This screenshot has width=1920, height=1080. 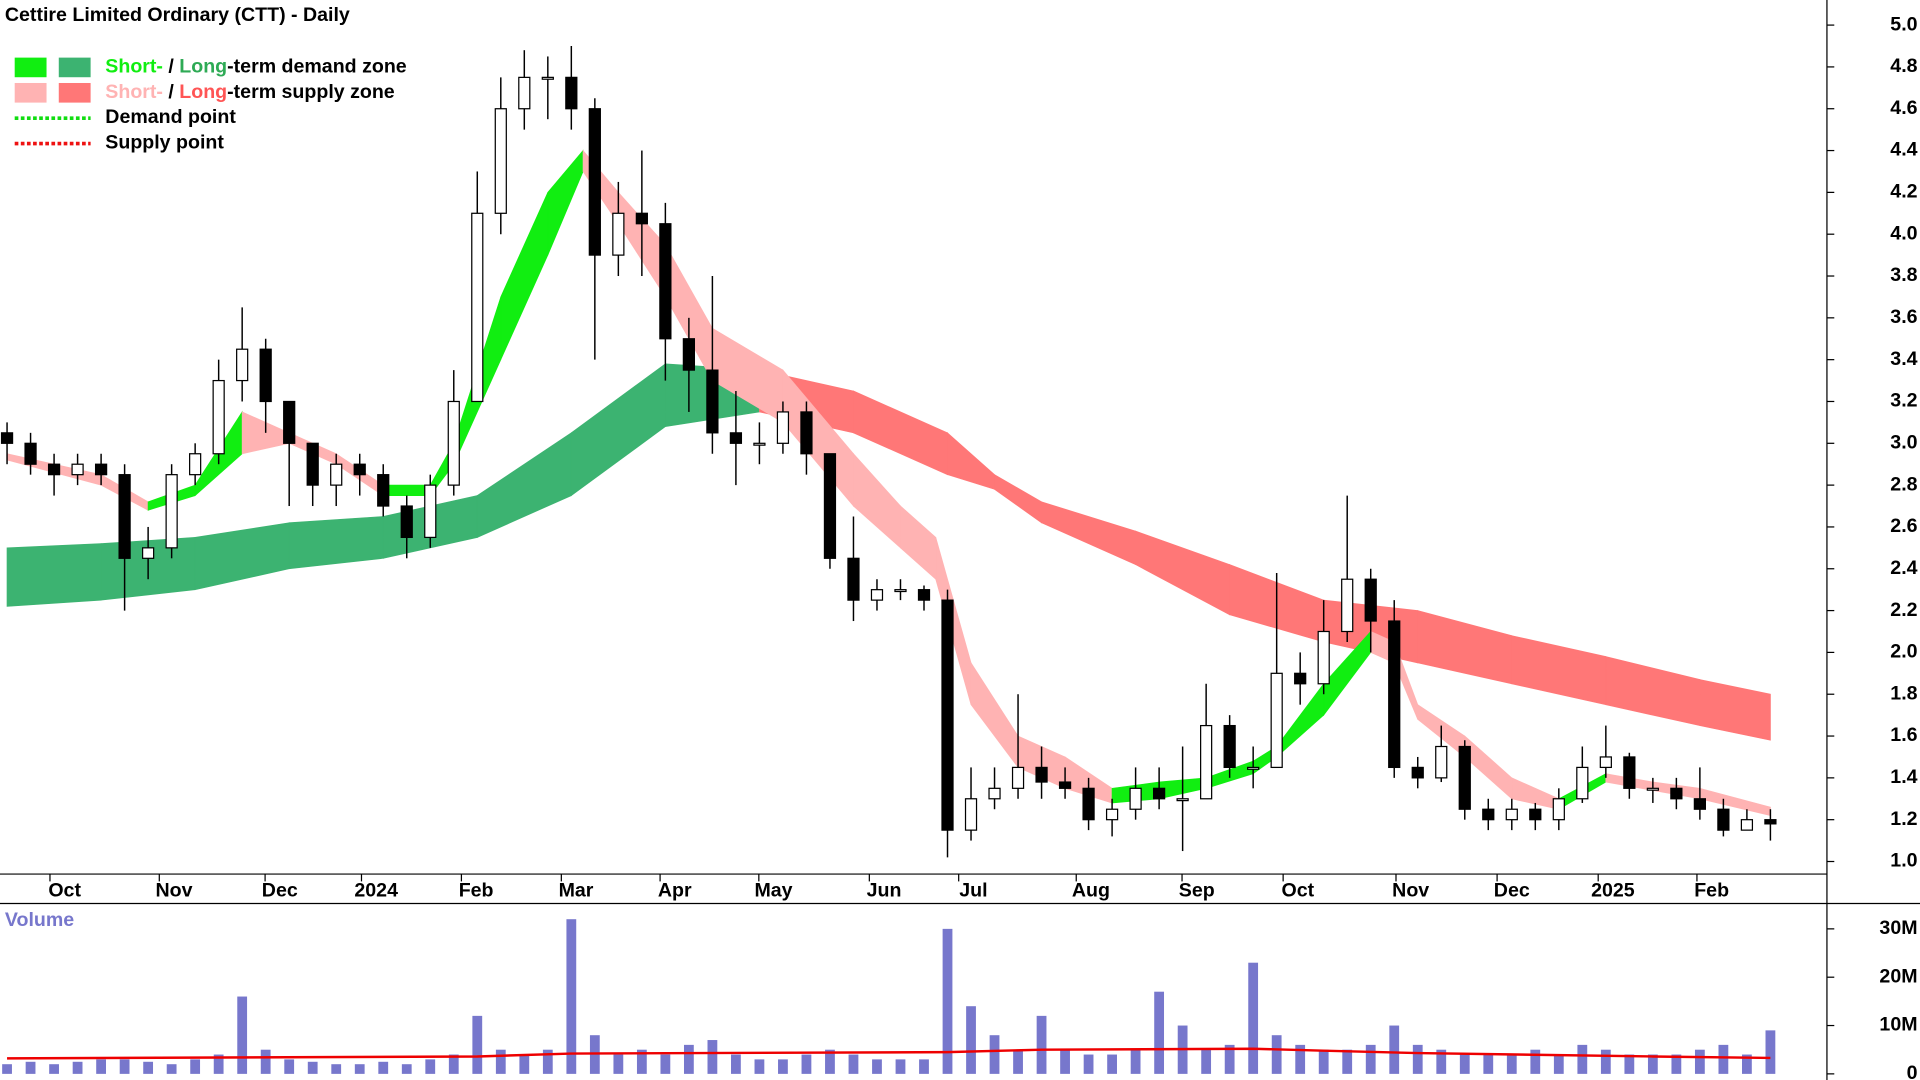 What do you see at coordinates (1091, 890) in the screenshot?
I see `x-tick-label: Aug` at bounding box center [1091, 890].